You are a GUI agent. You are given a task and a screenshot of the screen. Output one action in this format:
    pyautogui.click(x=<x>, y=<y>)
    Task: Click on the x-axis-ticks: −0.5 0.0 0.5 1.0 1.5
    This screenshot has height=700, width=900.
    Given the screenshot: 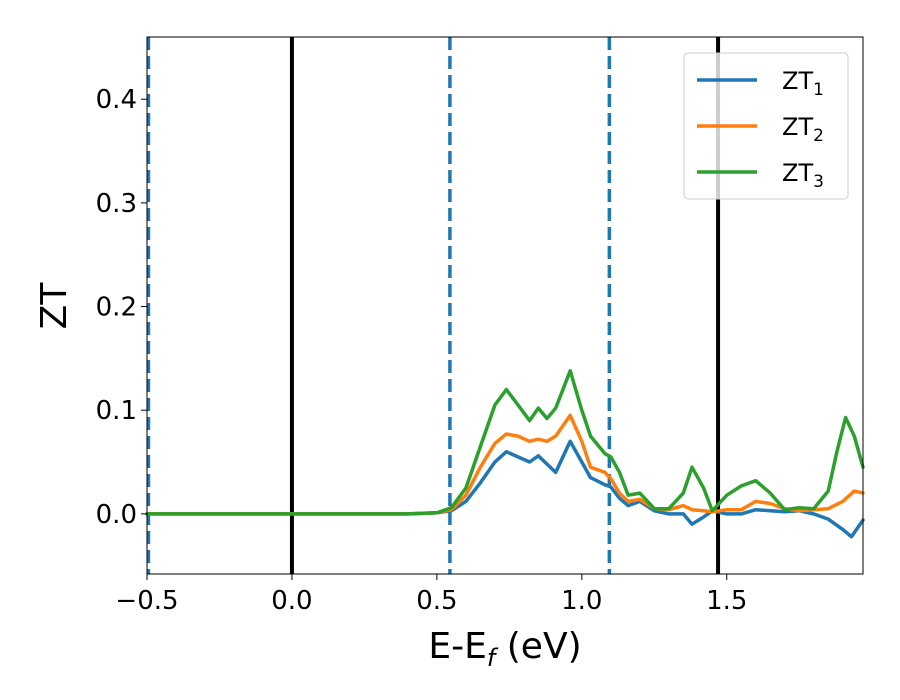 What is the action you would take?
    pyautogui.click(x=431, y=595)
    